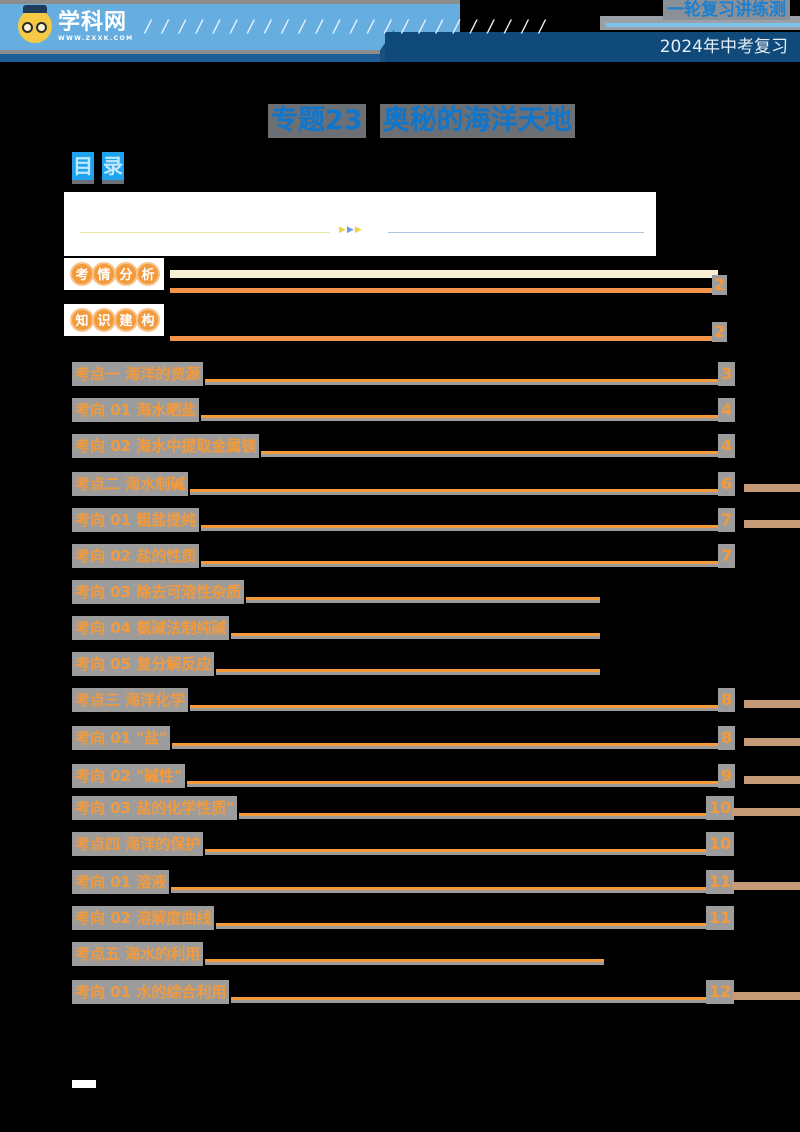 The height and width of the screenshot is (1132, 800). I want to click on header-right-bar, so click(592, 47).